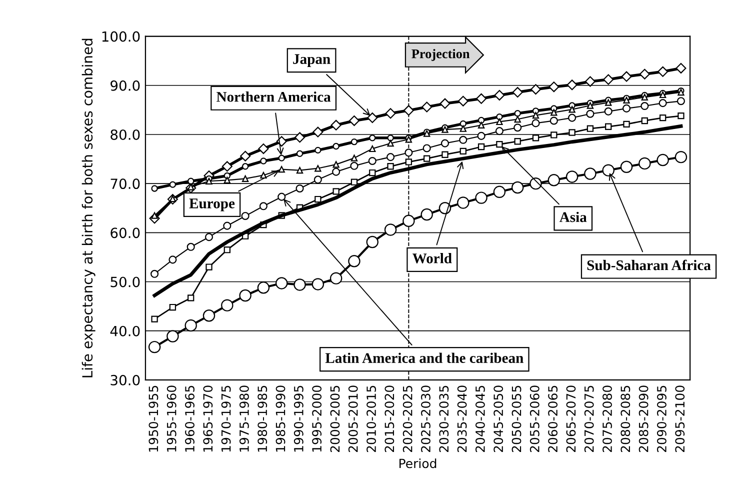 The image size is (746, 484). What do you see at coordinates (311, 60) in the screenshot?
I see `text: Japan` at bounding box center [311, 60].